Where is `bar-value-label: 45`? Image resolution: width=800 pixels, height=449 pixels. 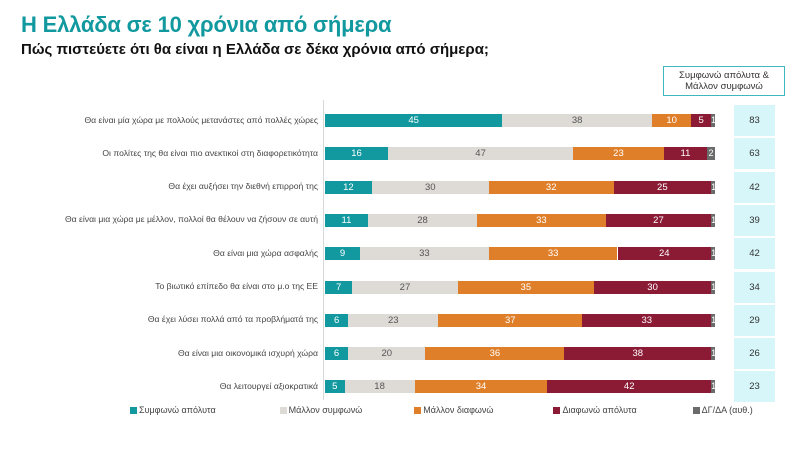
bar-value-label: 45 is located at coordinates (413, 120).